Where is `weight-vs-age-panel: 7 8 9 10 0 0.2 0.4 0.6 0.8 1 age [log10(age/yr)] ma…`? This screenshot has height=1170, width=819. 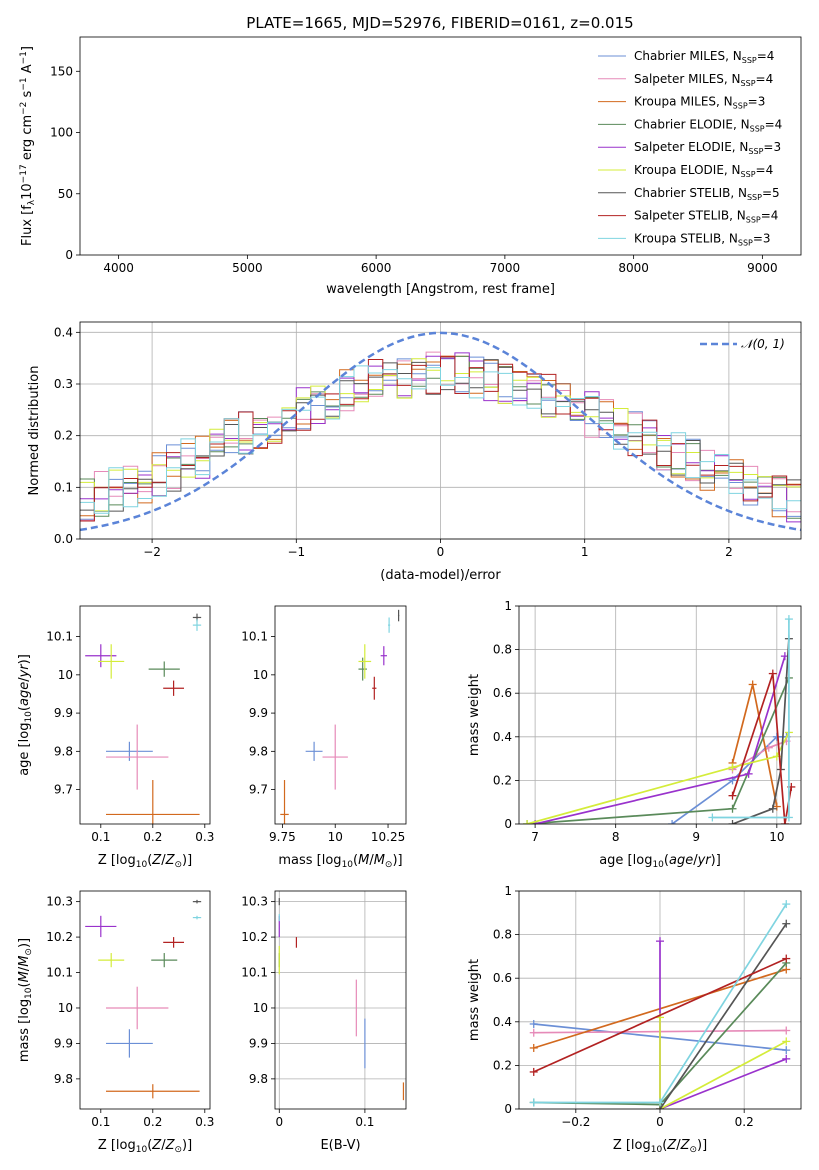 weight-vs-age-panel: 7 8 9 10 0 0.2 0.4 0.6 0.8 1 age [log10(age/yr)] ma… is located at coordinates (634, 734).